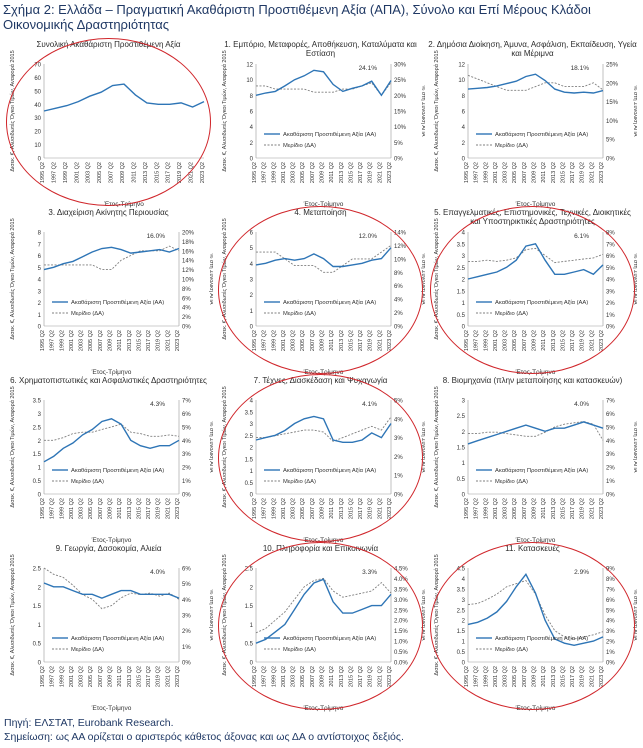 The height and width of the screenshot is (748, 643). Describe the element at coordinates (249, 413) in the screenshot. I see `y-tick-label: 3.5` at that location.